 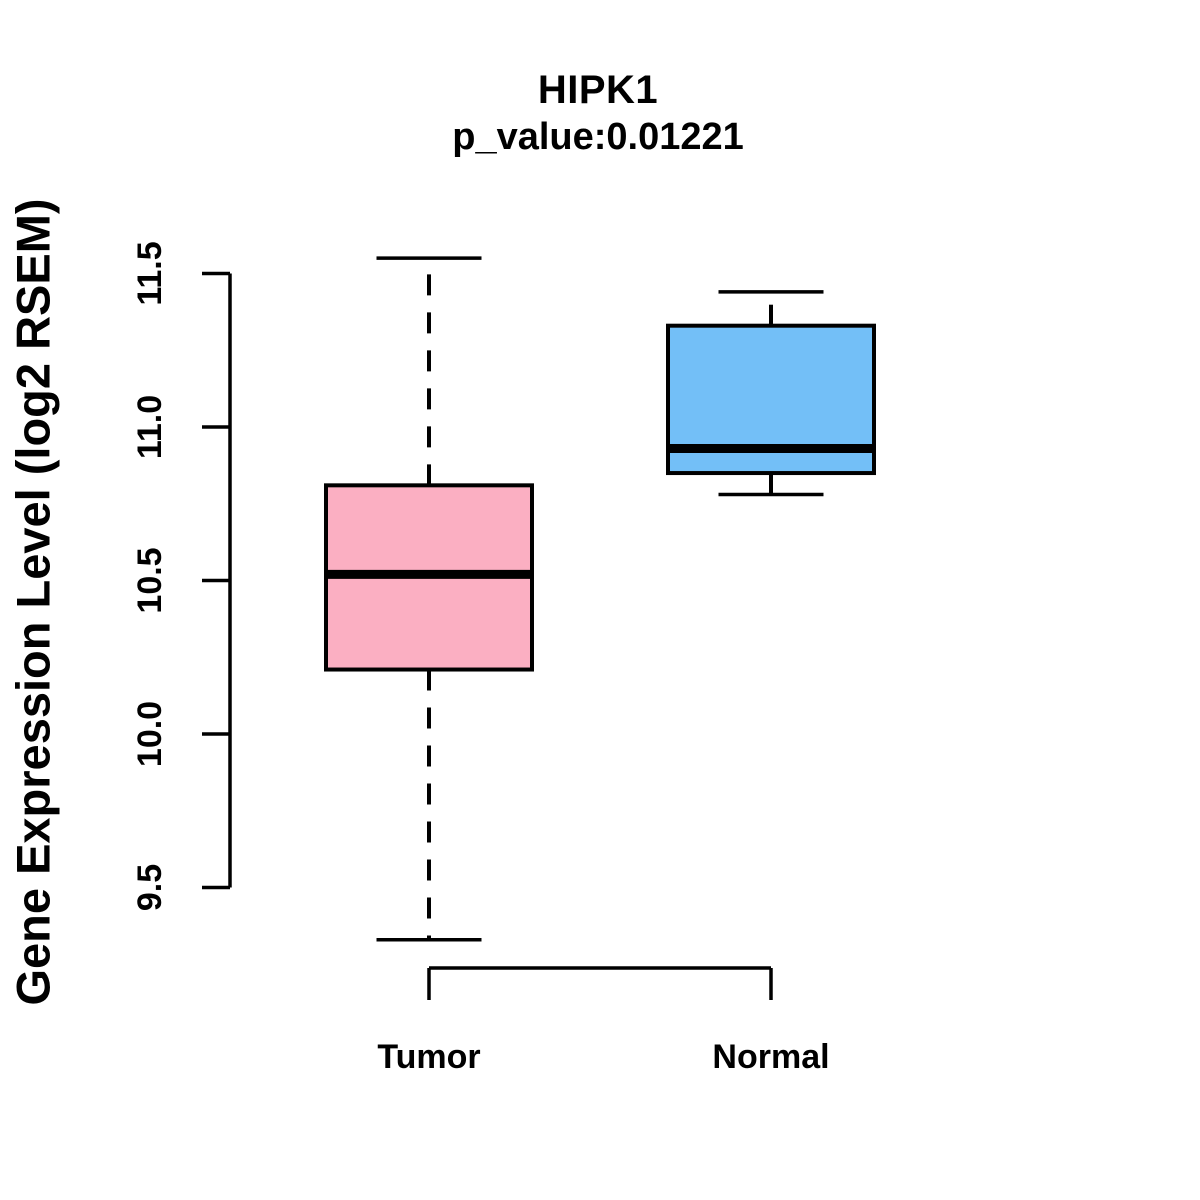 What do you see at coordinates (771, 1057) in the screenshot?
I see `x-tick-label-normal: Normal` at bounding box center [771, 1057].